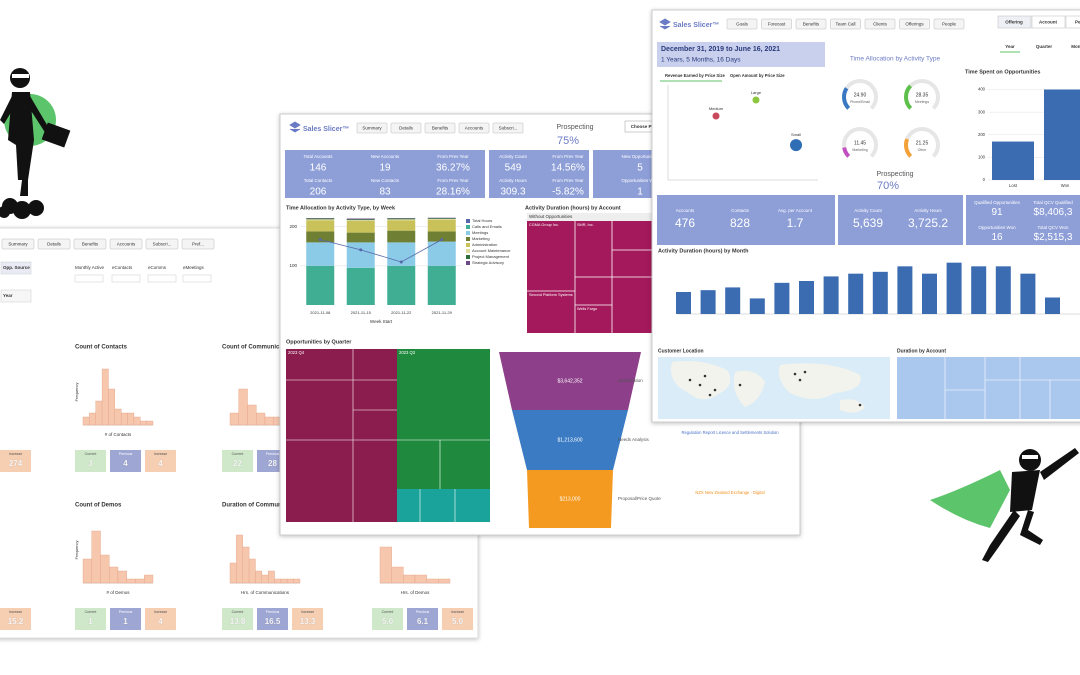  Describe the element at coordinates (1065, 185) in the screenshot. I see `x-tick-label: Won` at that location.